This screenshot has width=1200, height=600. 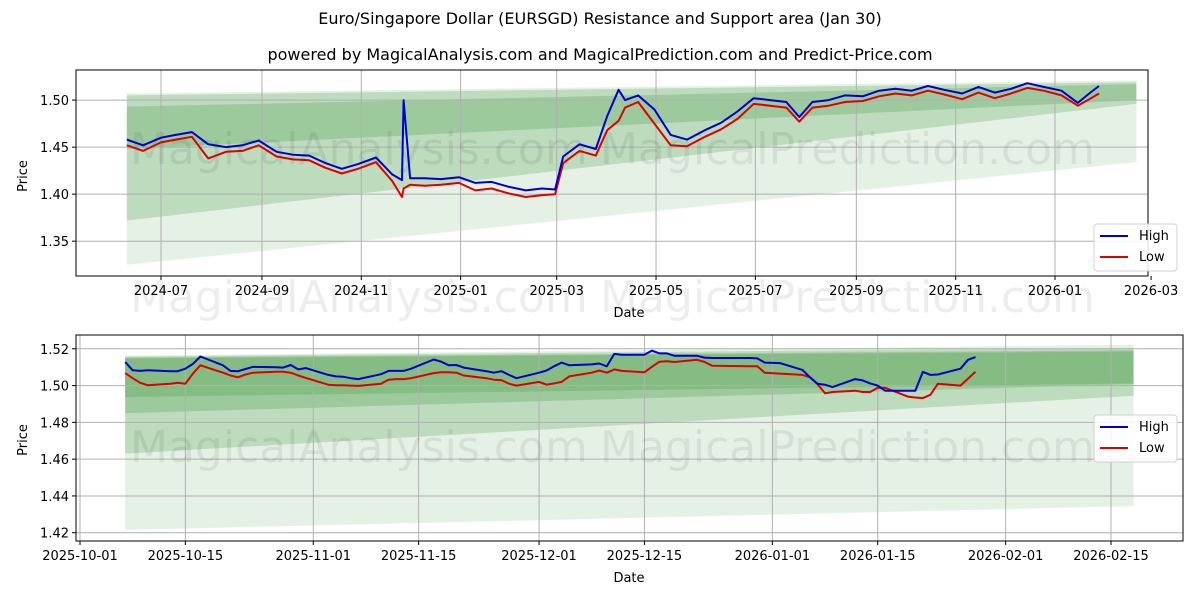 What do you see at coordinates (186, 556) in the screenshot?
I see `x-tick-label: 2025-10-15` at bounding box center [186, 556].